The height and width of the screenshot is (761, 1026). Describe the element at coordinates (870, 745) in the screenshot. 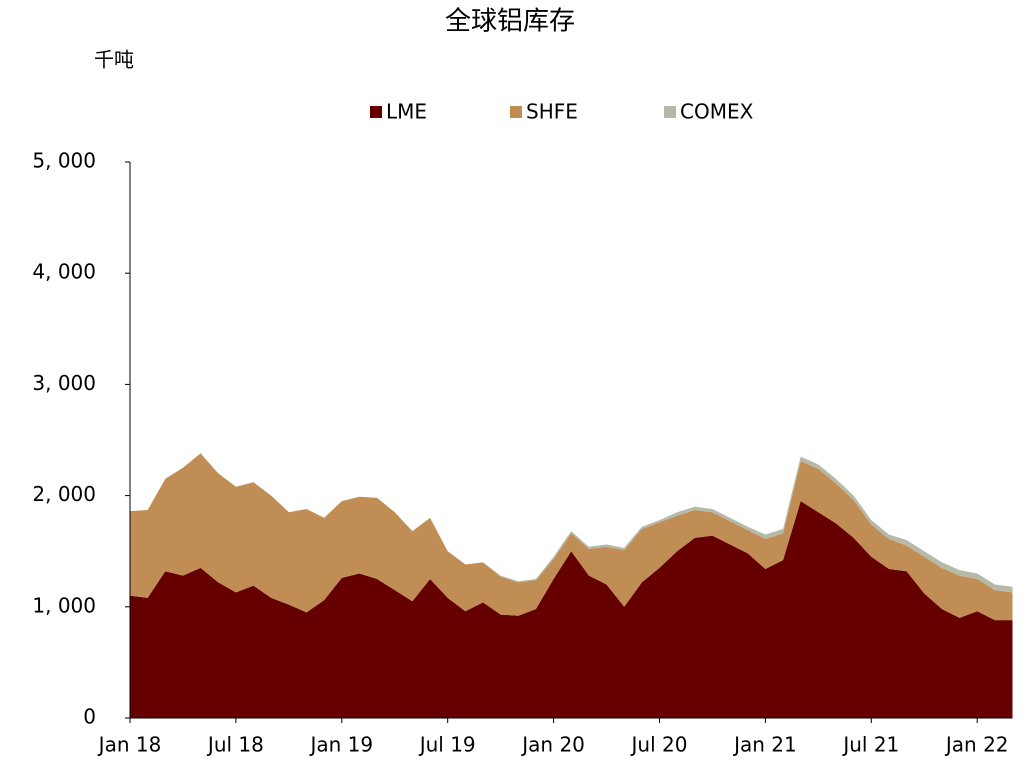

I see `x-tick-label: Jul 21` at that location.